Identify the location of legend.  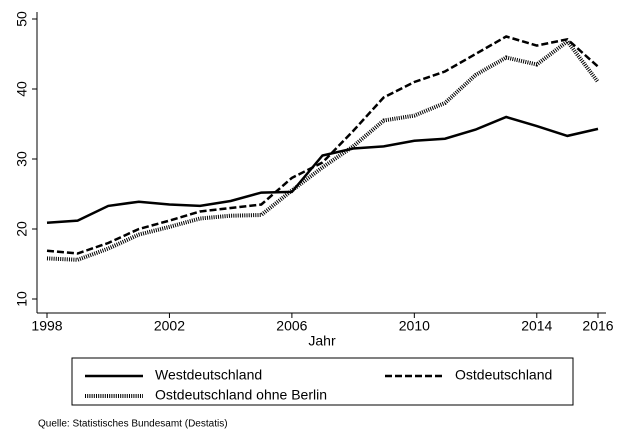
(322, 381).